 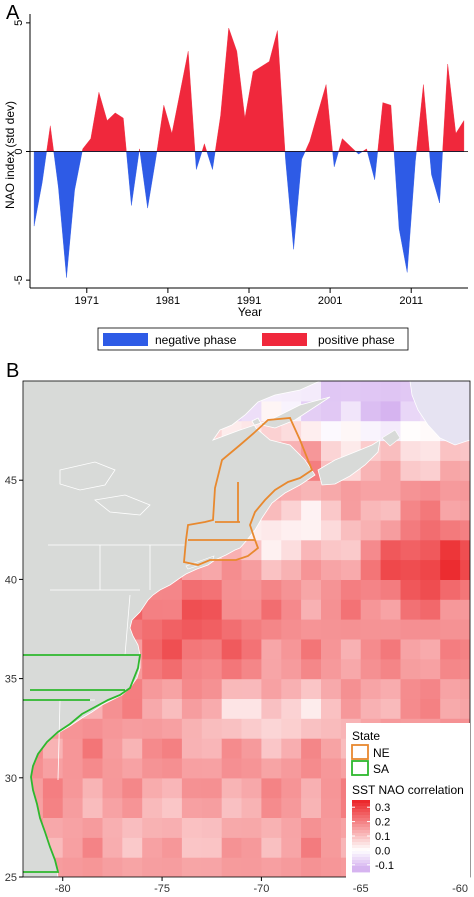 I want to click on panel-b-x-tick-label: -65, so click(x=361, y=889).